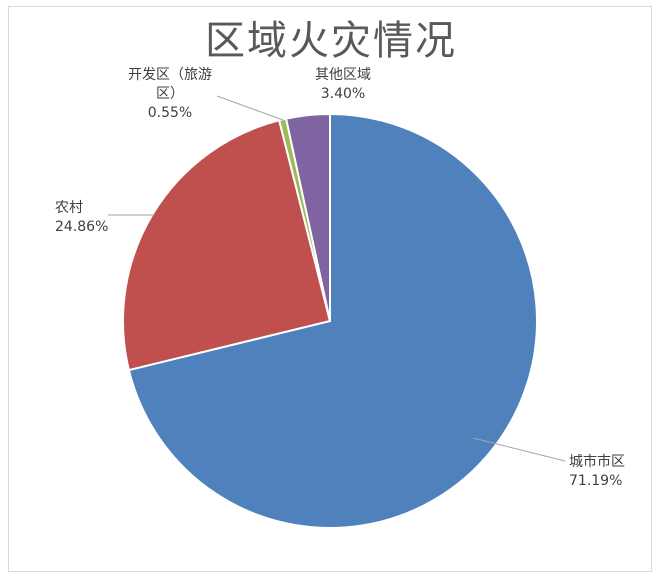 The image size is (660, 579). I want to click on slice-label-0: 城市市区, so click(597, 461).